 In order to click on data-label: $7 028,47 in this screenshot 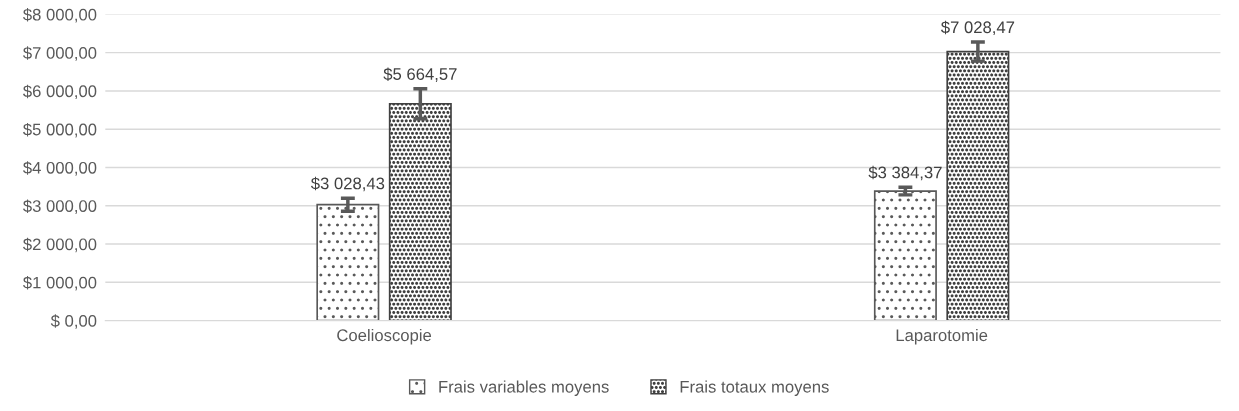, I will do `click(977, 28)`.